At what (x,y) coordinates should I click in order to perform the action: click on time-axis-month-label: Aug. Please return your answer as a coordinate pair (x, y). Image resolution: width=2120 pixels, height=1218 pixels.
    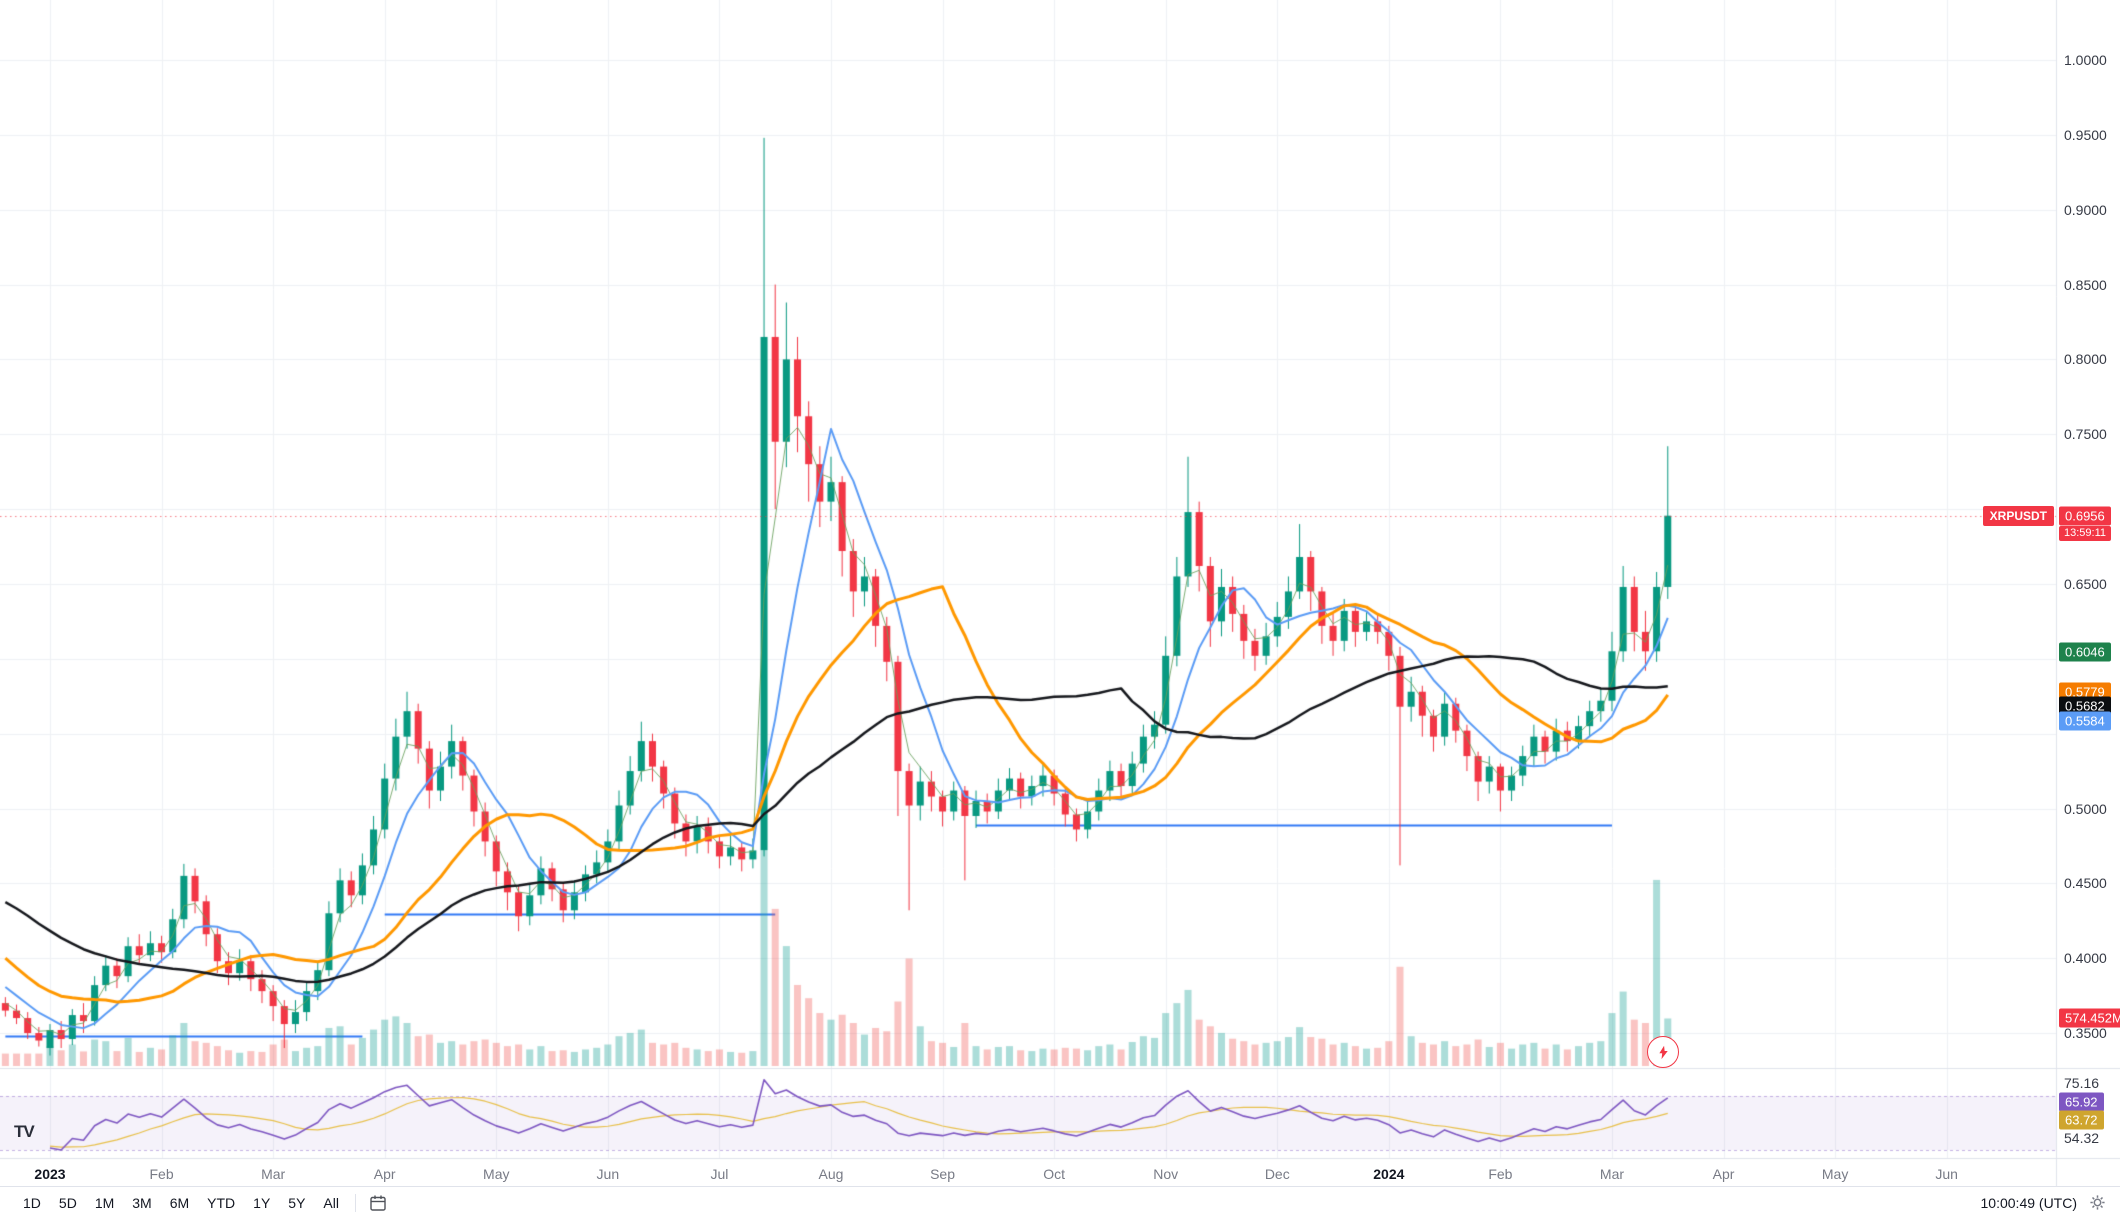
    Looking at the image, I should click on (831, 1174).